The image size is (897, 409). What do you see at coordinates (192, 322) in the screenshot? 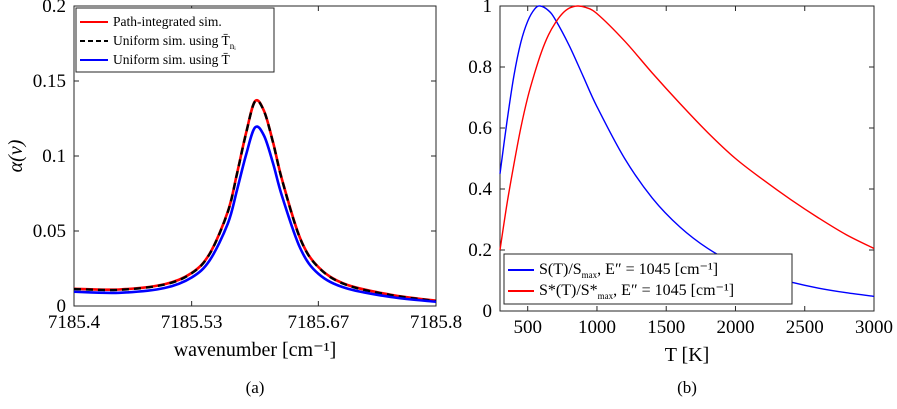
I see `x-tick-label: 7185.53` at bounding box center [192, 322].